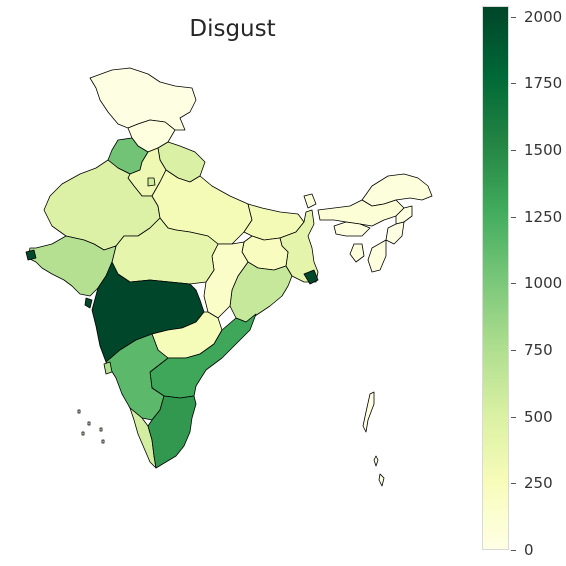 The height and width of the screenshot is (566, 566). Describe the element at coordinates (395, 233) in the screenshot. I see `region-manipur` at that location.